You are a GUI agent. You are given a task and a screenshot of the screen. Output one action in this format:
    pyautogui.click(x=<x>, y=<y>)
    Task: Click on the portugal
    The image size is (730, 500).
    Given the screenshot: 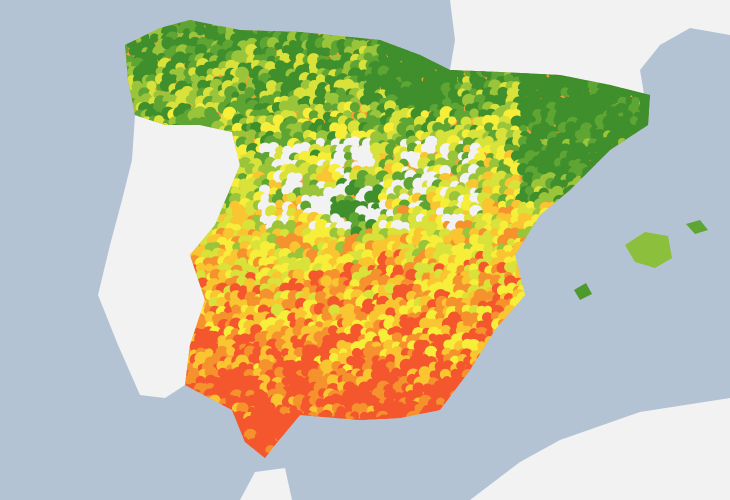 What is the action you would take?
    pyautogui.click(x=169, y=256)
    